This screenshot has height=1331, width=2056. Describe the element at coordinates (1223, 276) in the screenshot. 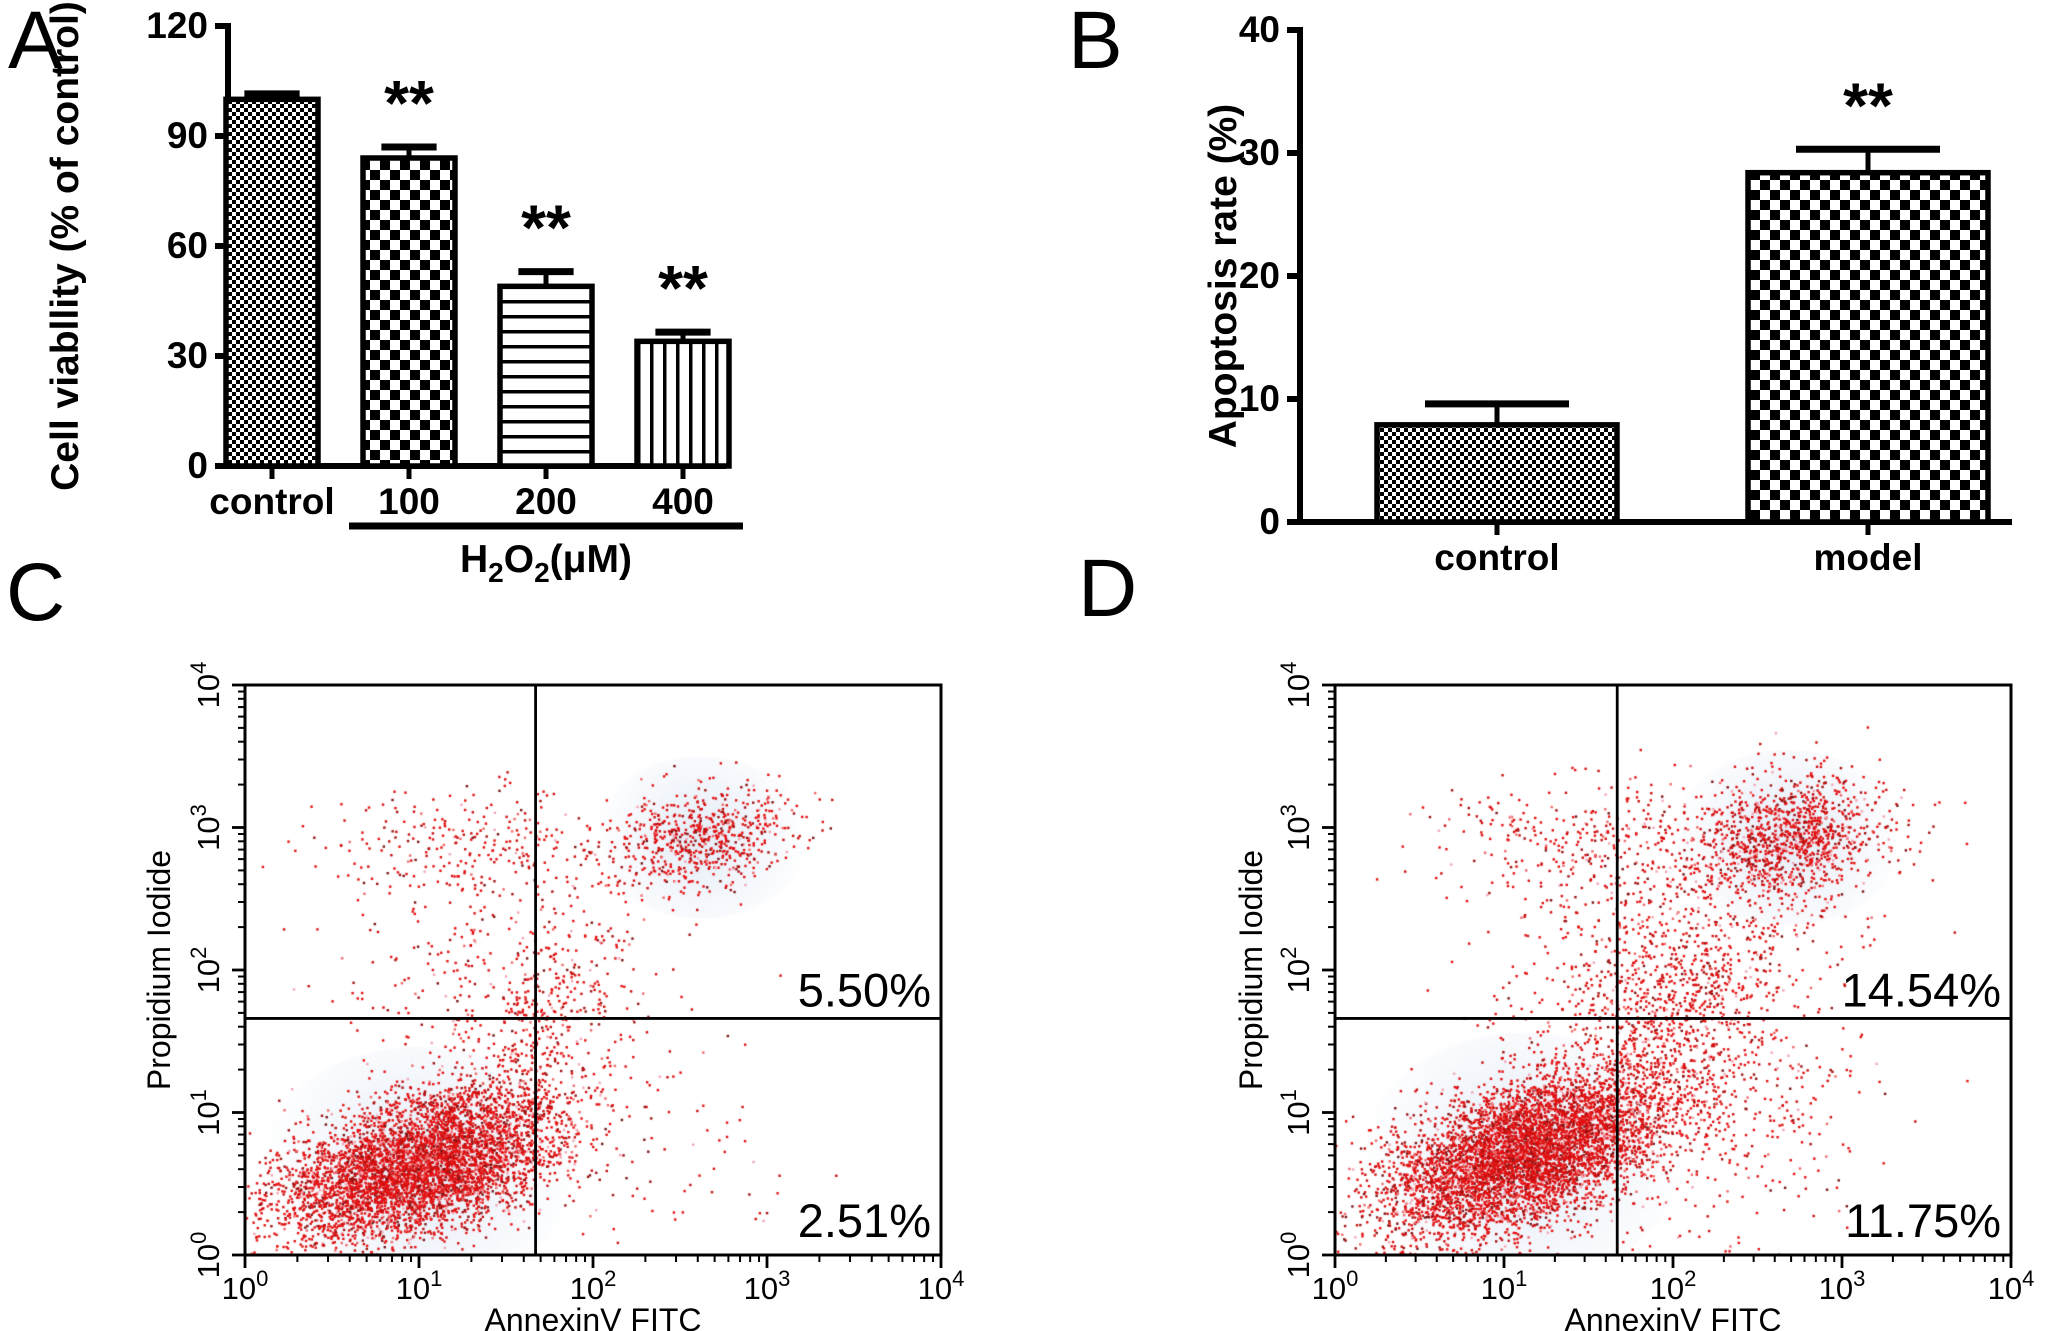

I see `y-axis-label: Apoptosis rate (%)` at that location.